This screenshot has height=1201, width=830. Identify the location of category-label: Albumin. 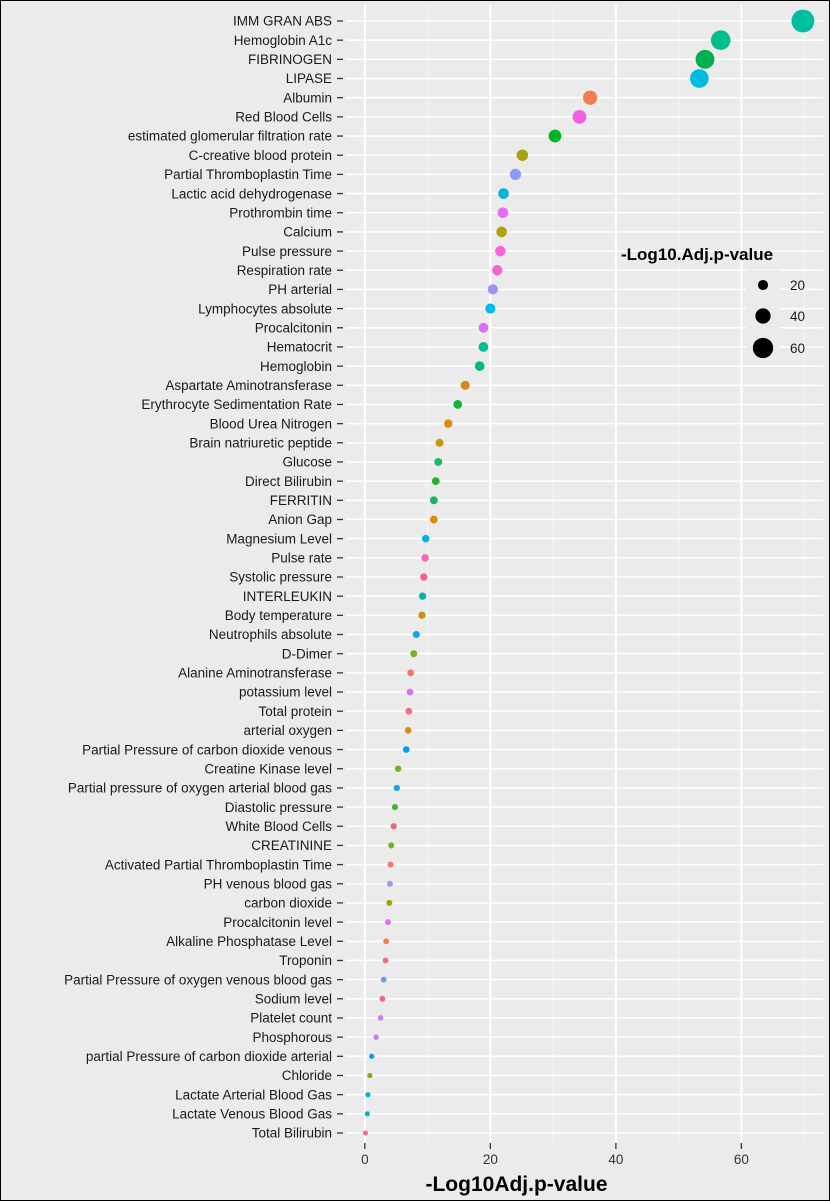
(307, 97).